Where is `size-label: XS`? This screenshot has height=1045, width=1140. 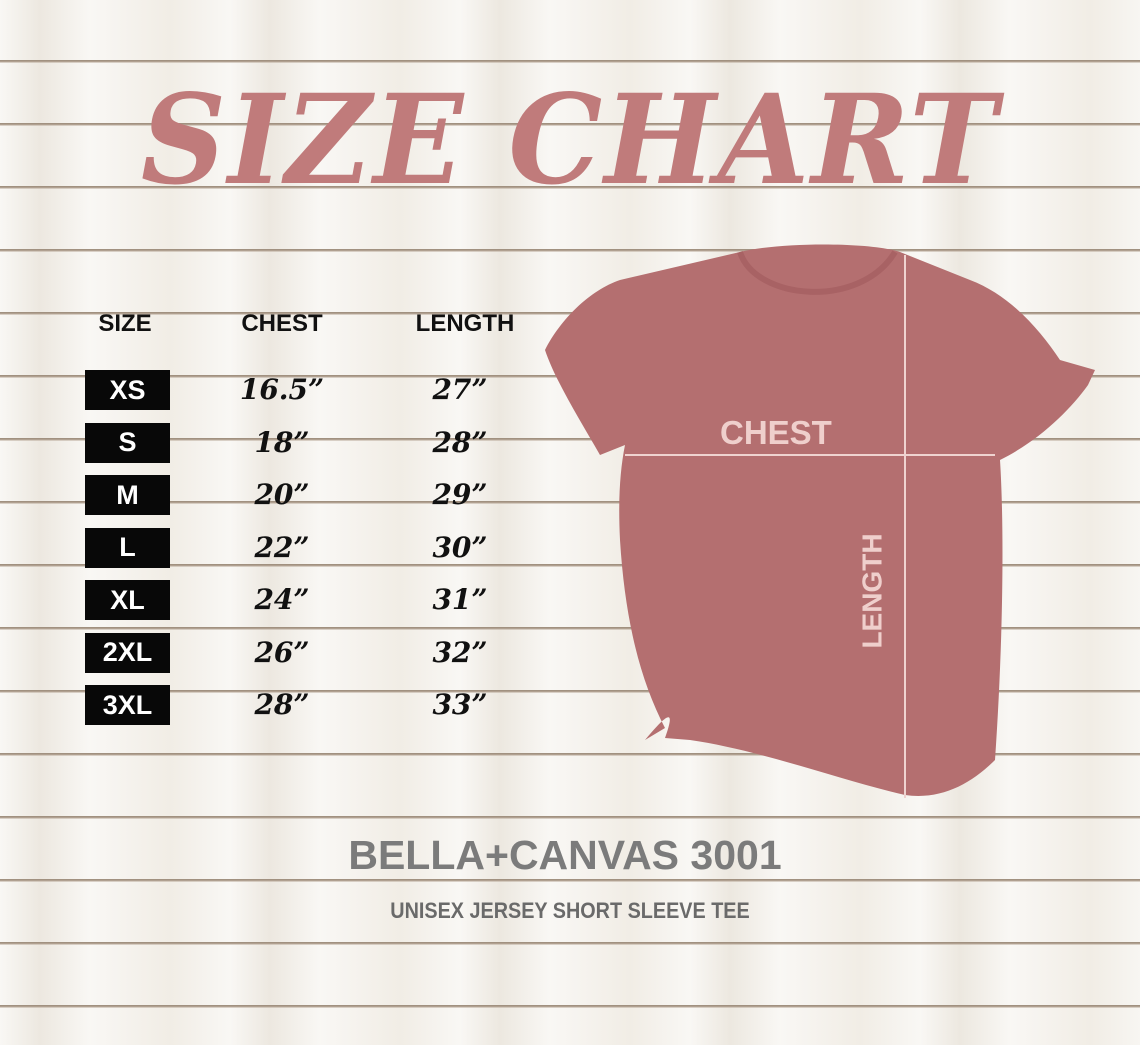
size-label: XS is located at coordinates (127, 390).